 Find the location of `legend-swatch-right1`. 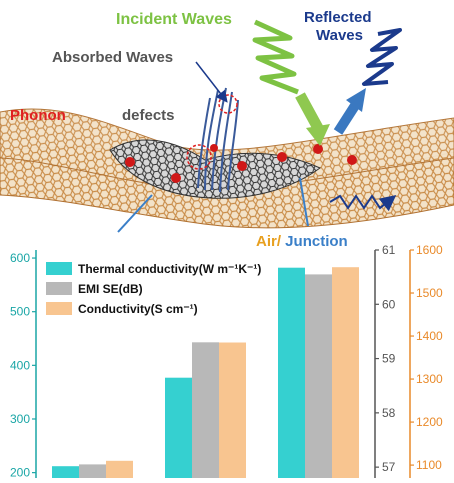

legend-swatch-right1 is located at coordinates (59, 288).